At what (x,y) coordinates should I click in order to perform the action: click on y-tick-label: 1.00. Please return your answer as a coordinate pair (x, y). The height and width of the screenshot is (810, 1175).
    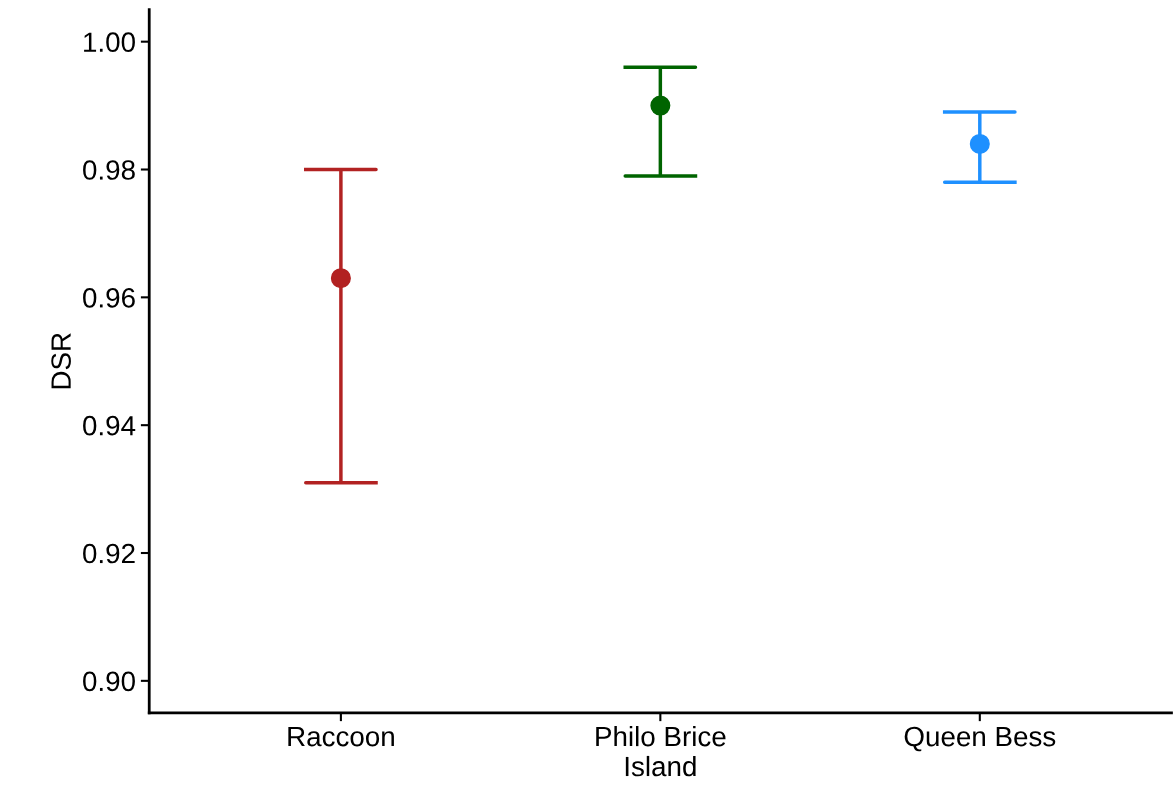
    Looking at the image, I should click on (109, 42).